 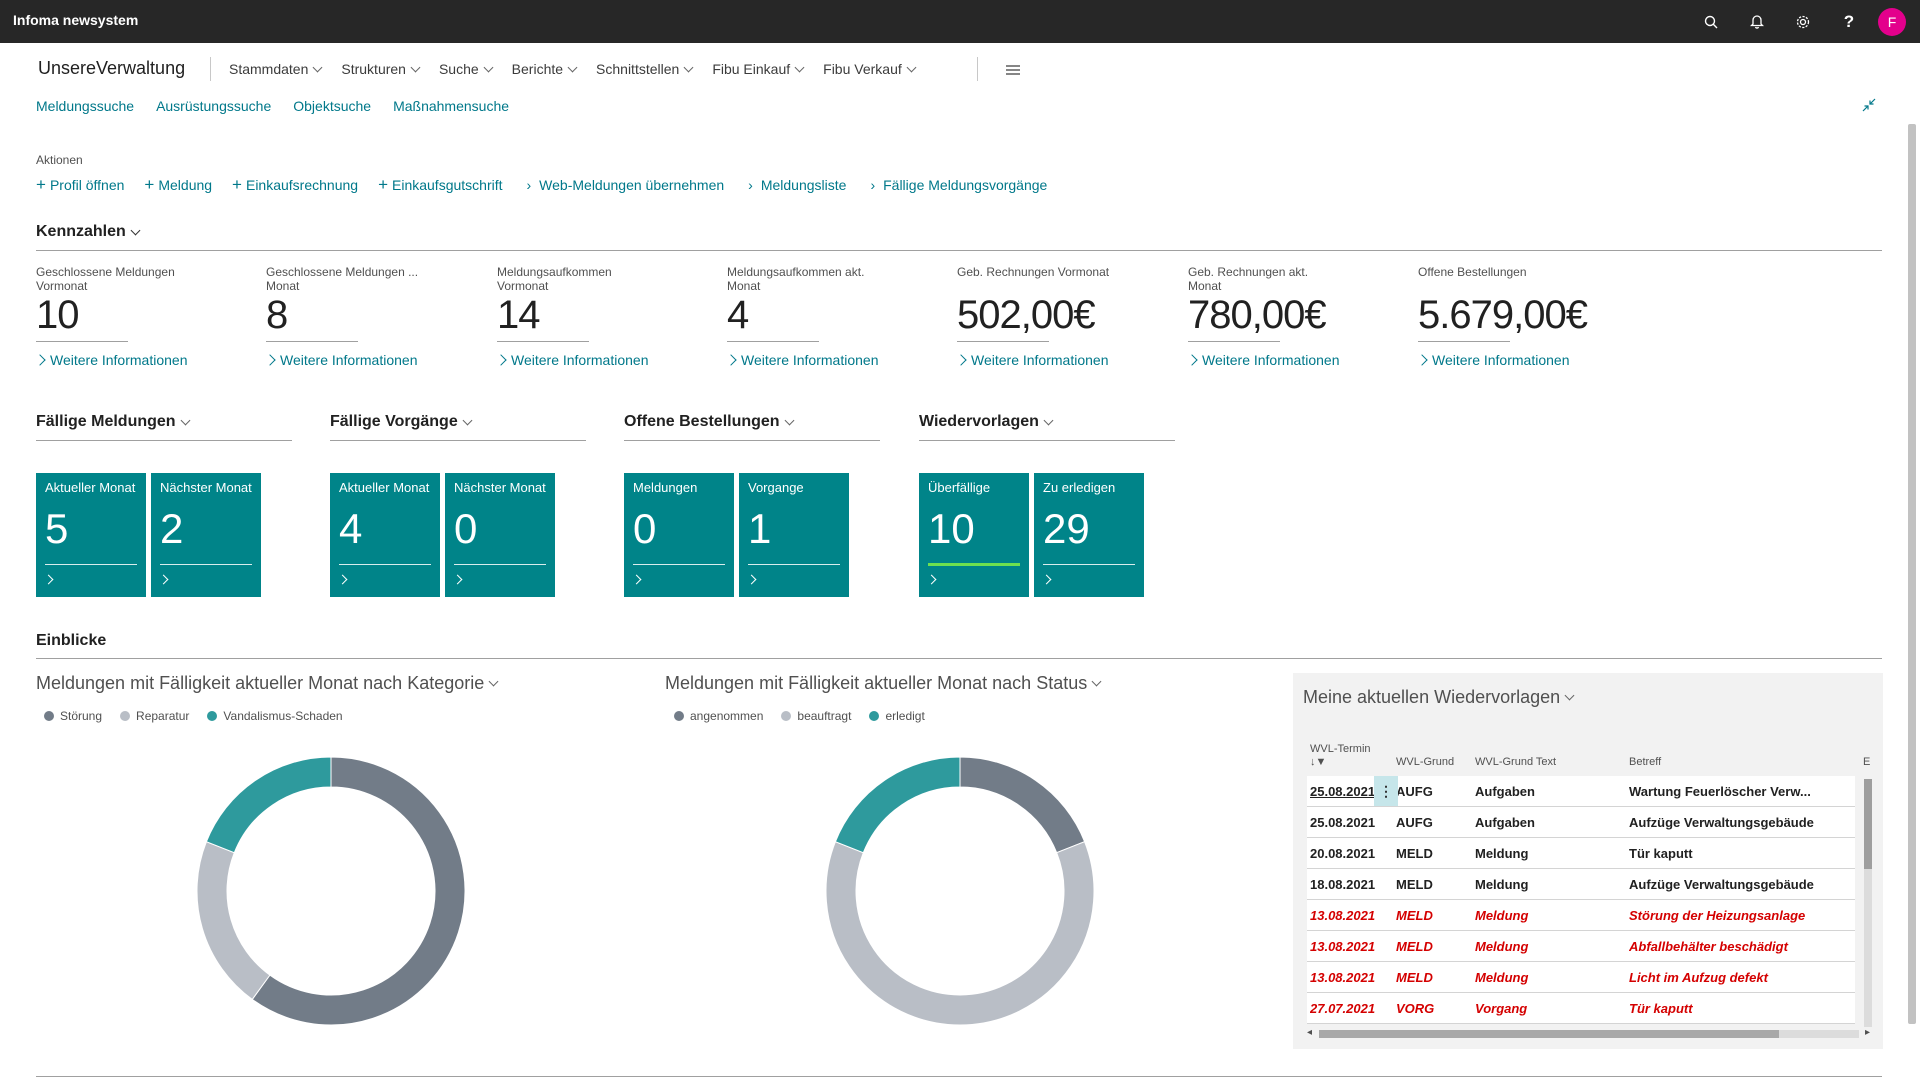 I want to click on link-massnahmensuche: Maßnahmensuche, so click(x=451, y=106).